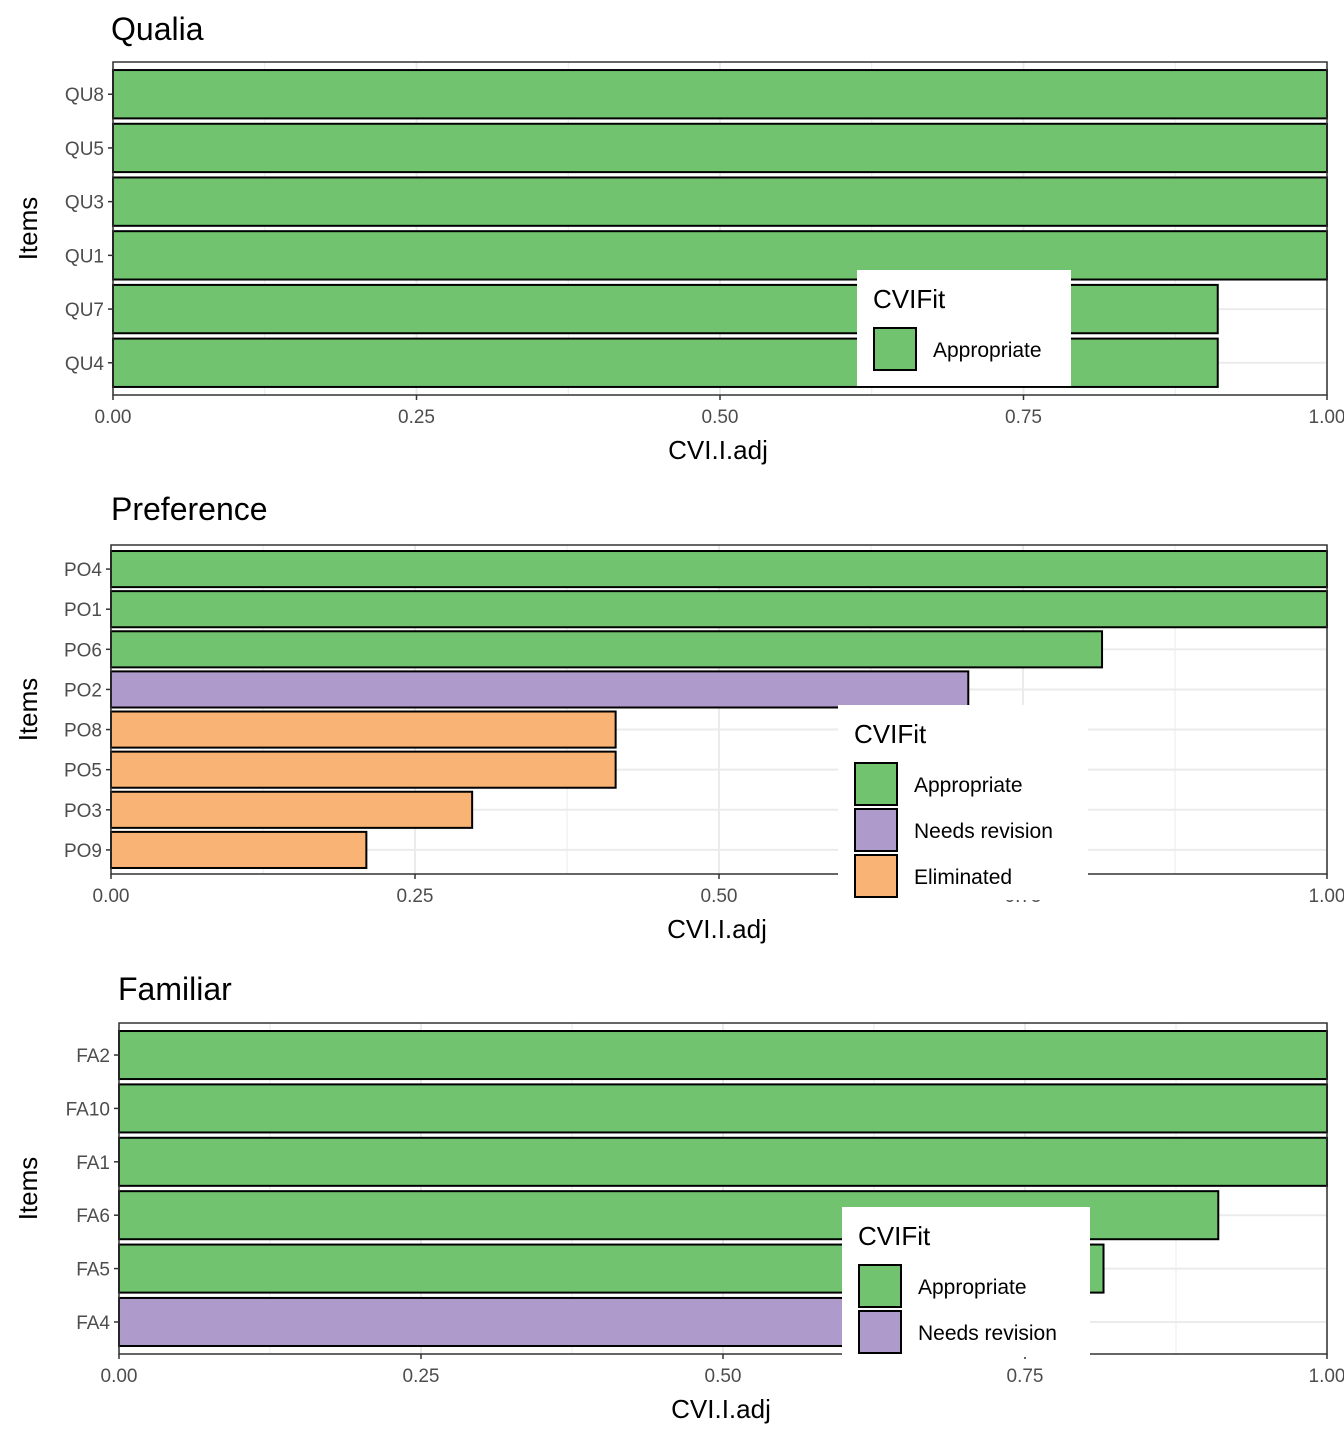 The image size is (1344, 1445). What do you see at coordinates (720, 94) in the screenshot?
I see `bar-qu8` at bounding box center [720, 94].